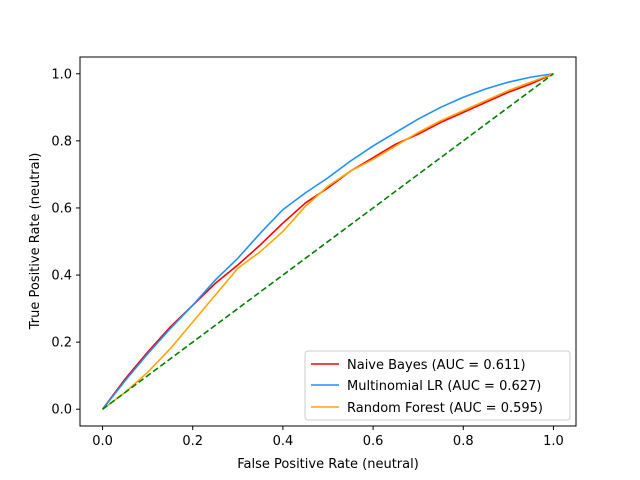  I want to click on y-tick-label: 1.0, so click(61, 74).